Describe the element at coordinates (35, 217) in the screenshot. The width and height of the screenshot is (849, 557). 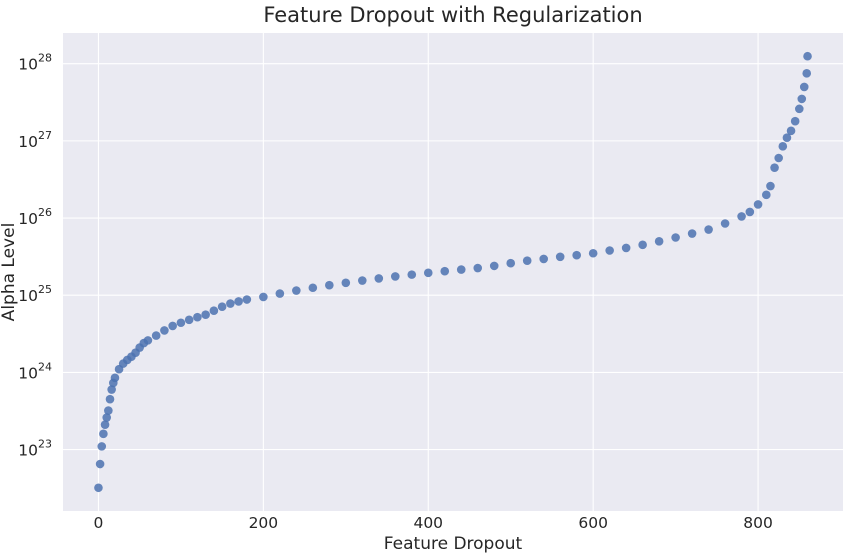
I see `y-tick-label: 1026` at that location.